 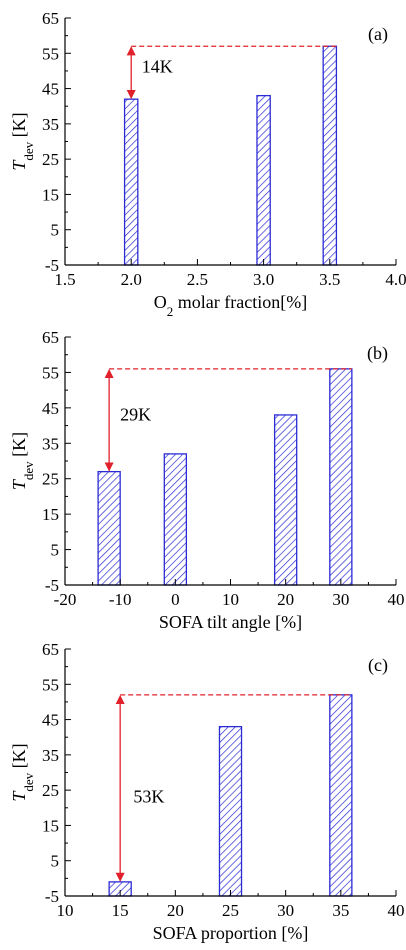 I want to click on x-tick-label: -10, so click(x=120, y=599).